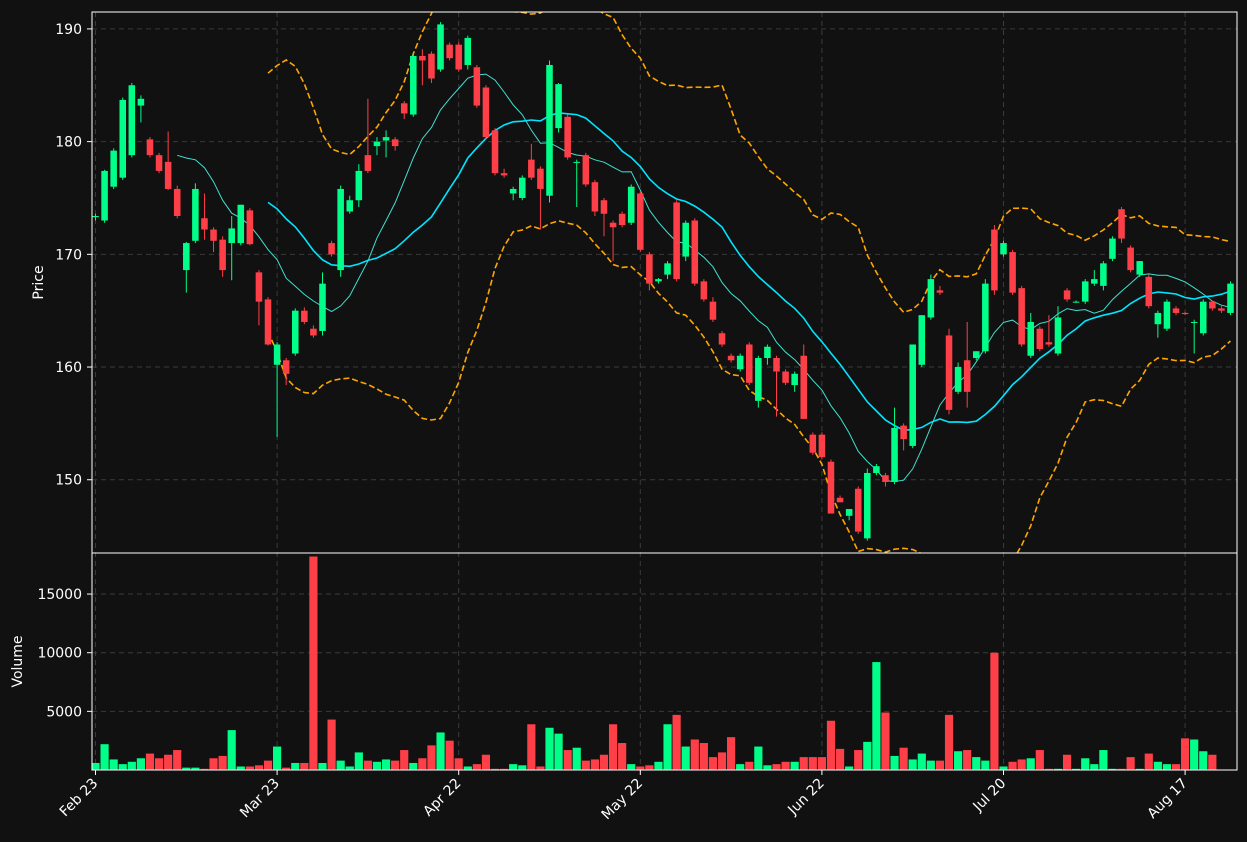  What do you see at coordinates (18, 661) in the screenshot?
I see `volume-axis-label: Volume` at bounding box center [18, 661].